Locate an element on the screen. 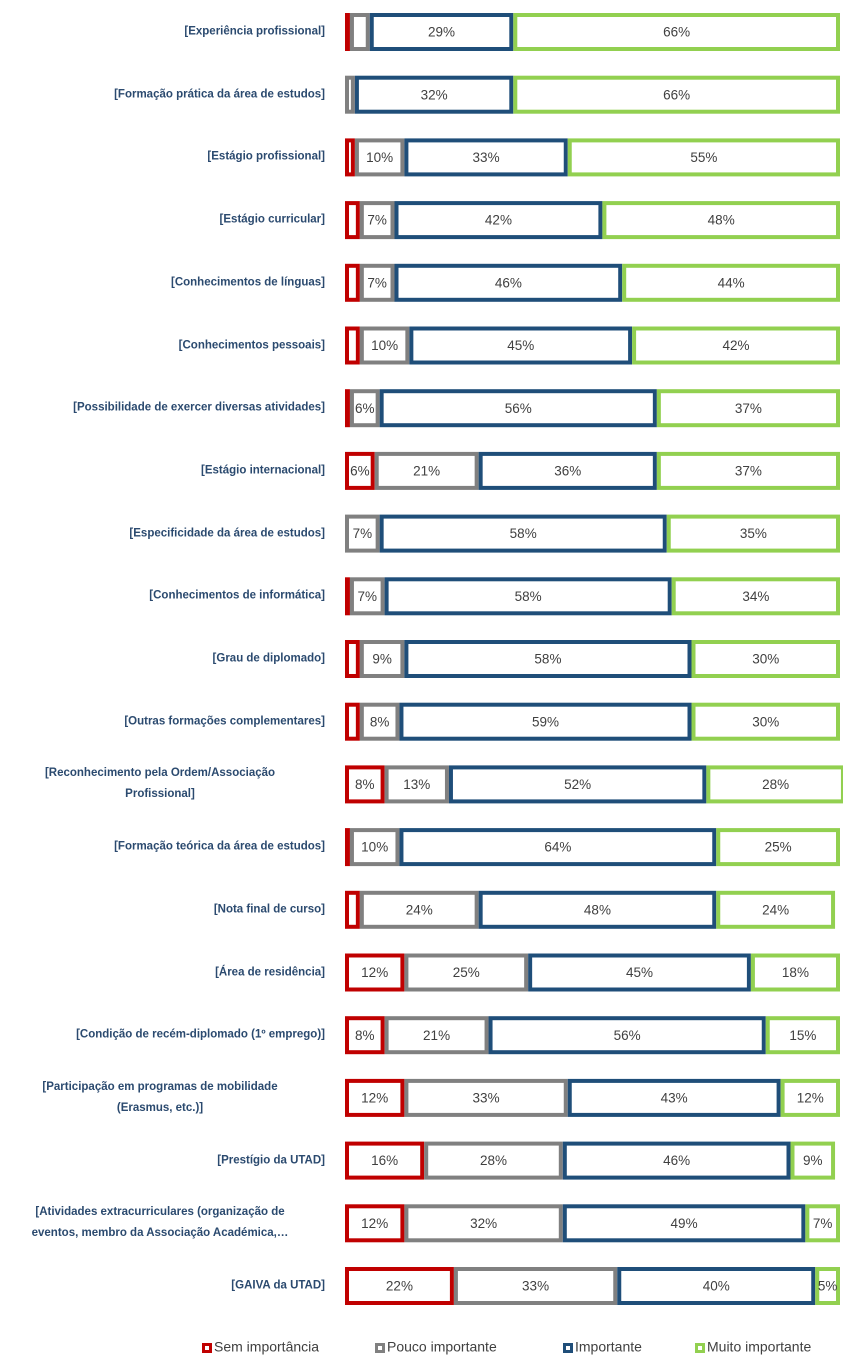  data-label: 34% is located at coordinates (755, 596).